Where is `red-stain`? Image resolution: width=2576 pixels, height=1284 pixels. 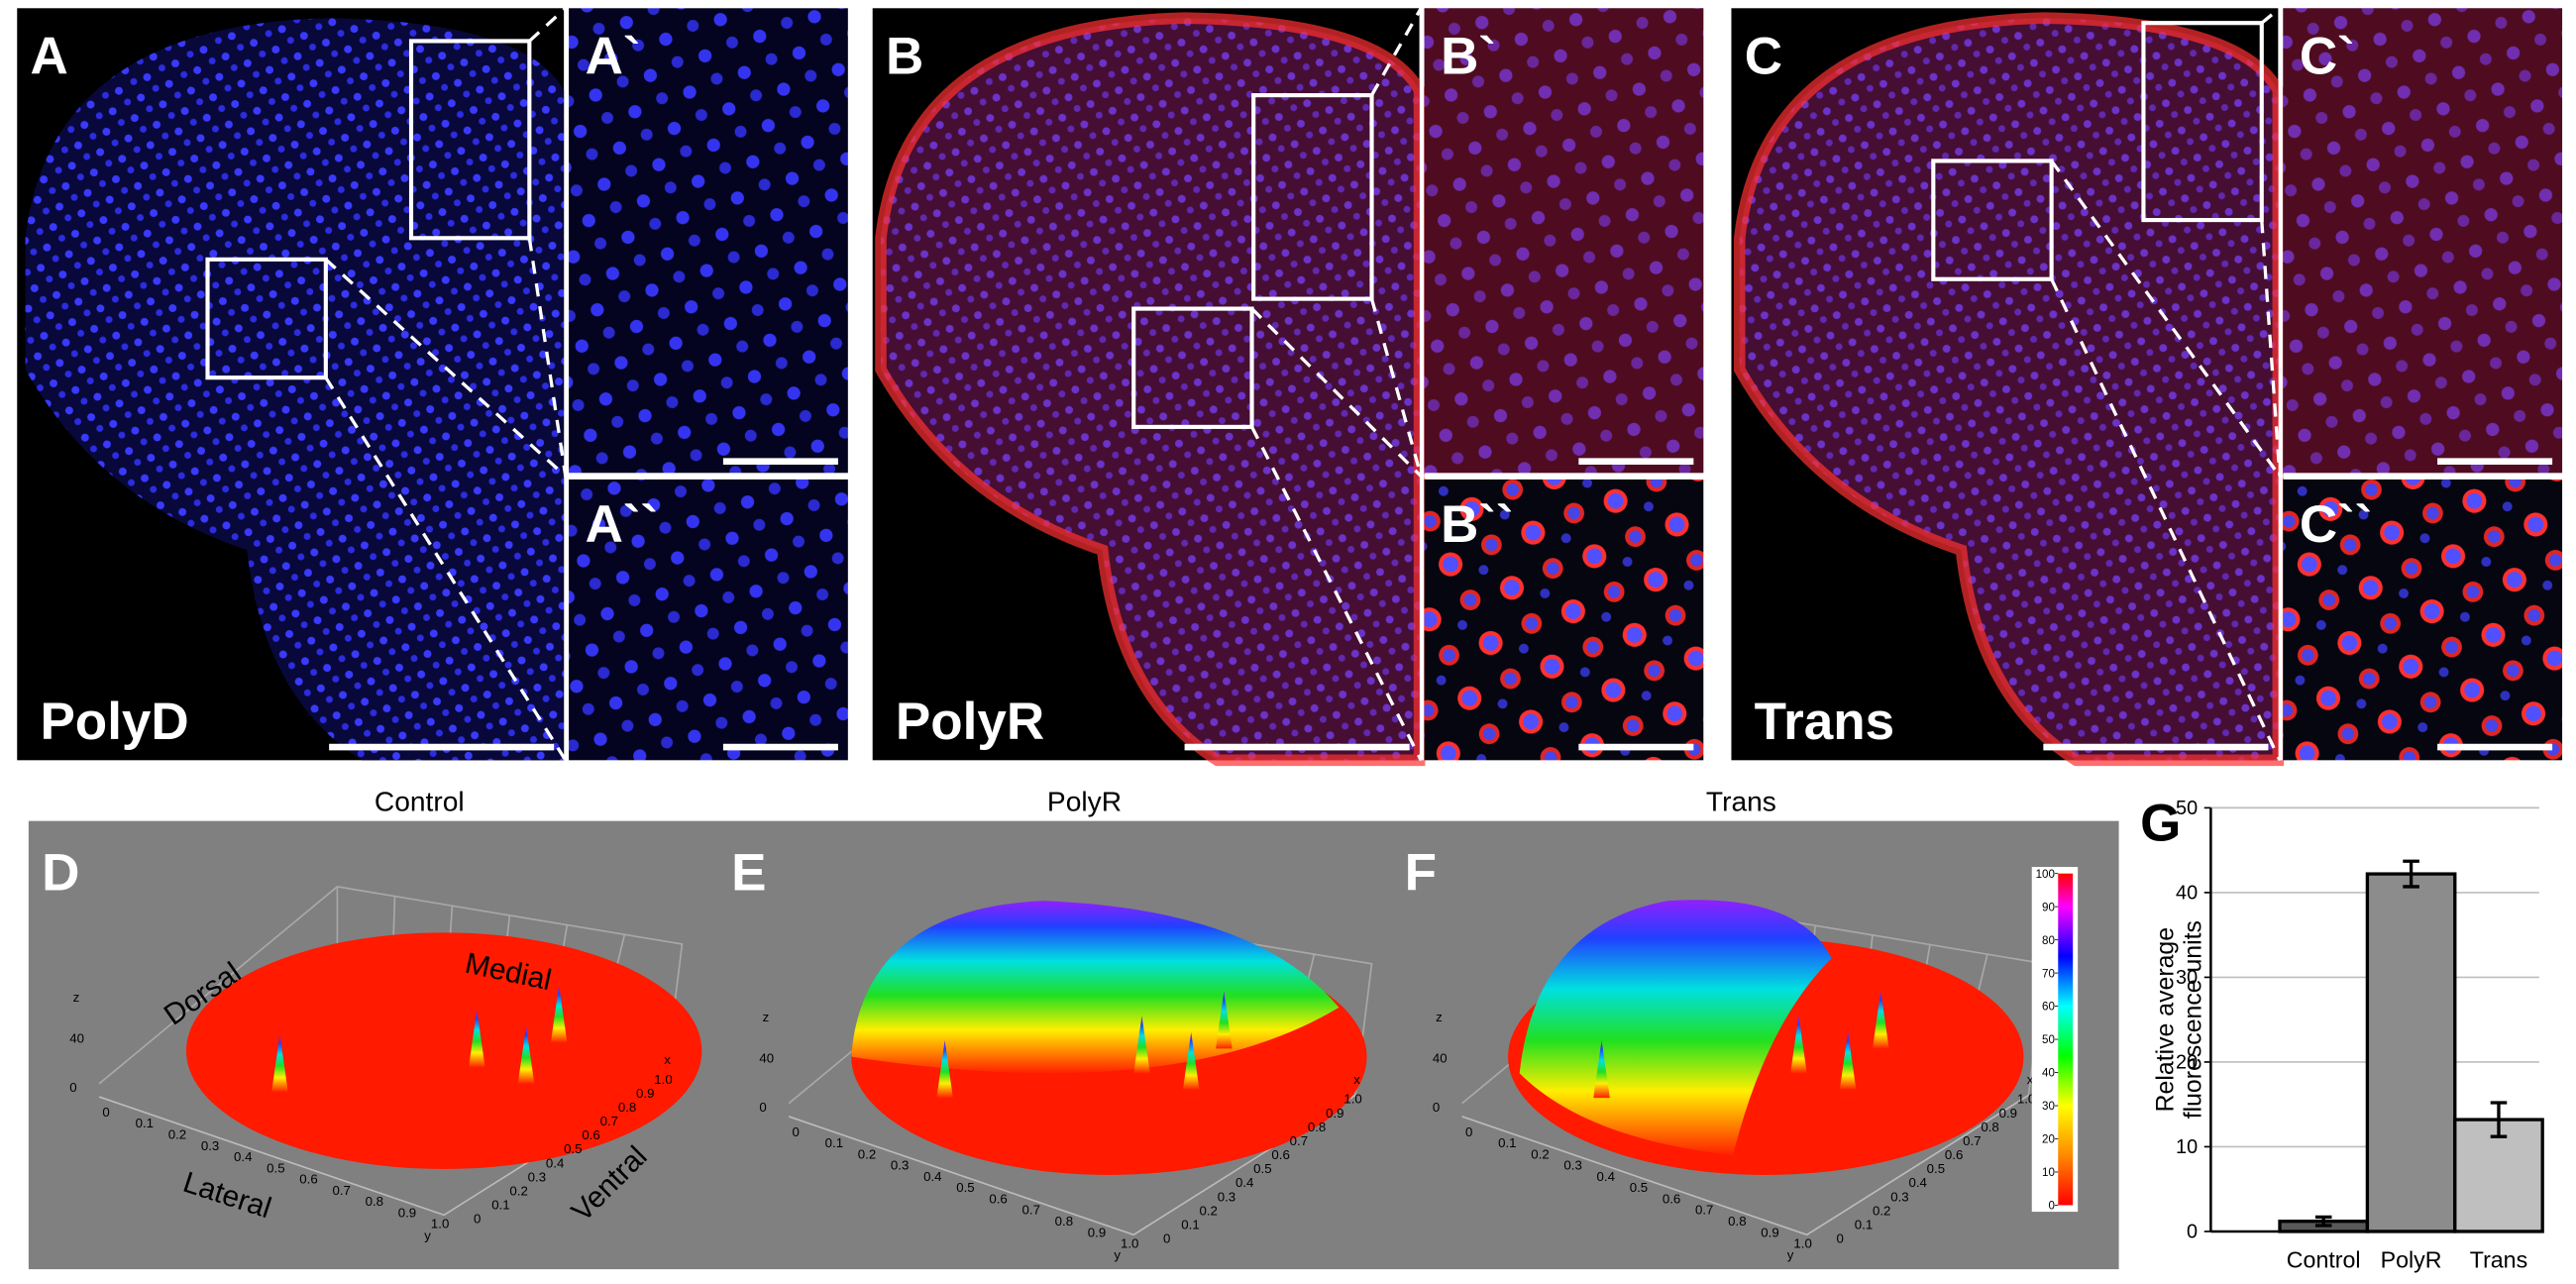 red-stain is located at coordinates (1150, 389).